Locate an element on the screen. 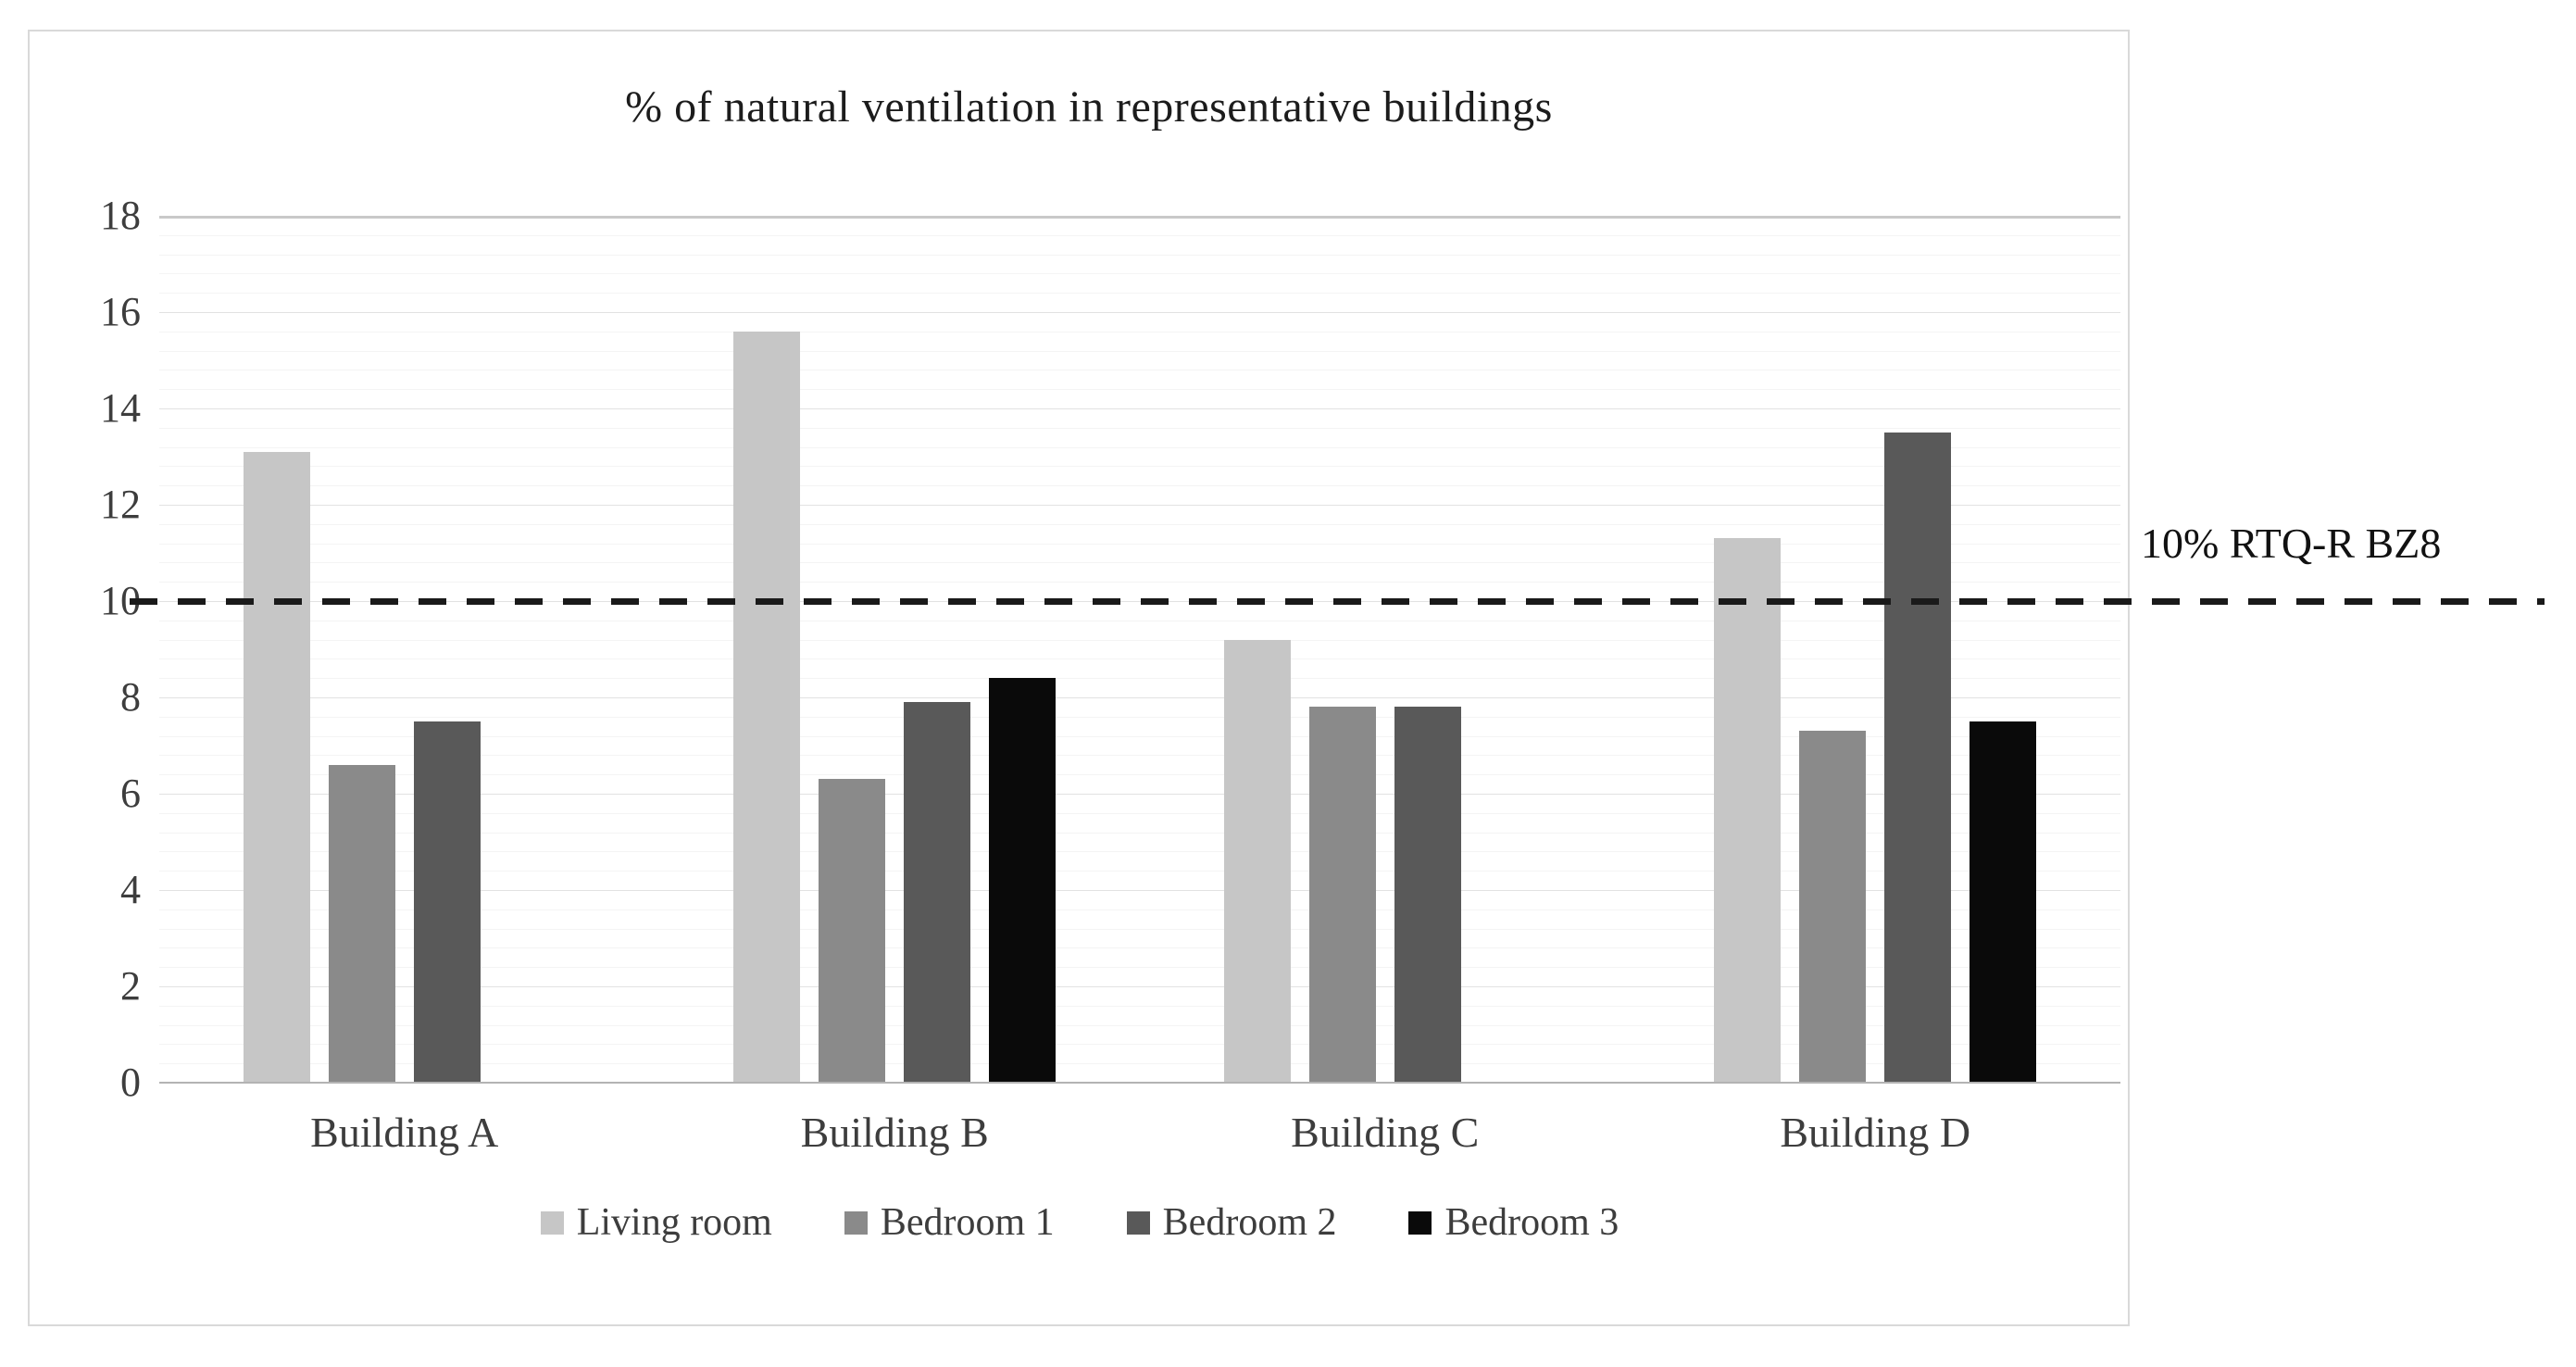  y-tick-label: 14 is located at coordinates (120, 408).